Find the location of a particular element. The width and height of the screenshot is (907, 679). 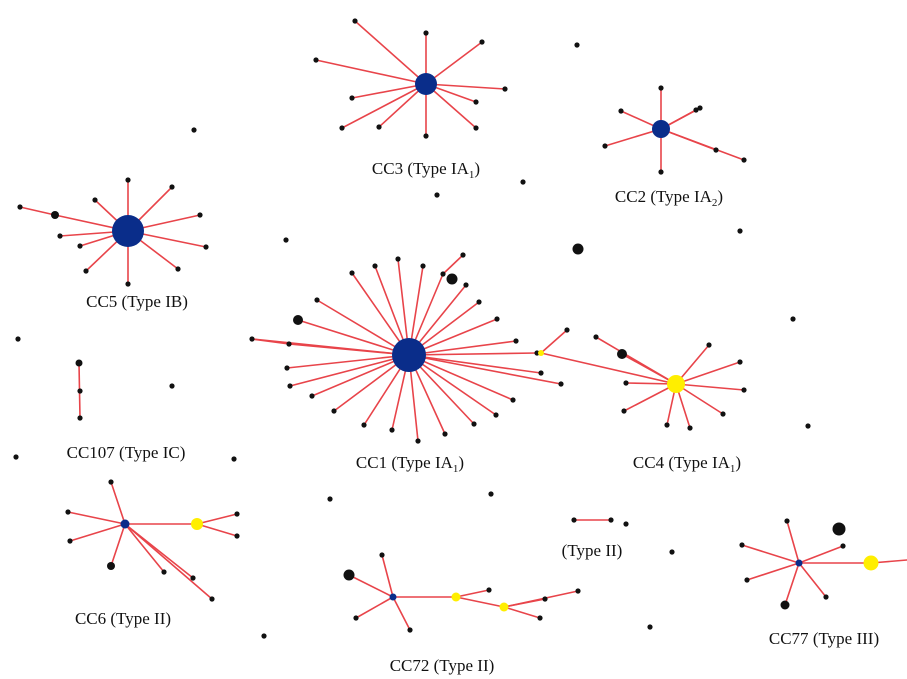

founder-node-cc1 is located at coordinates (409, 355).